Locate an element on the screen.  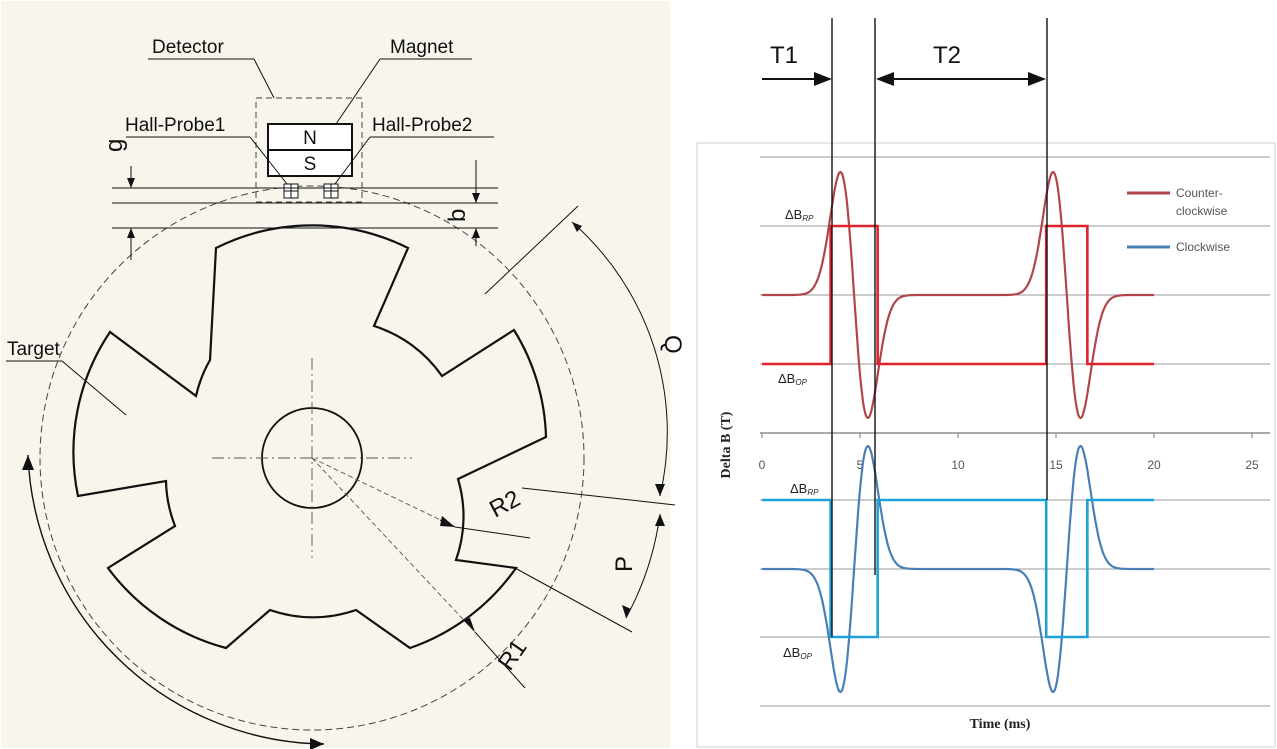
hall-probe-1-leader is located at coordinates (268, 160).